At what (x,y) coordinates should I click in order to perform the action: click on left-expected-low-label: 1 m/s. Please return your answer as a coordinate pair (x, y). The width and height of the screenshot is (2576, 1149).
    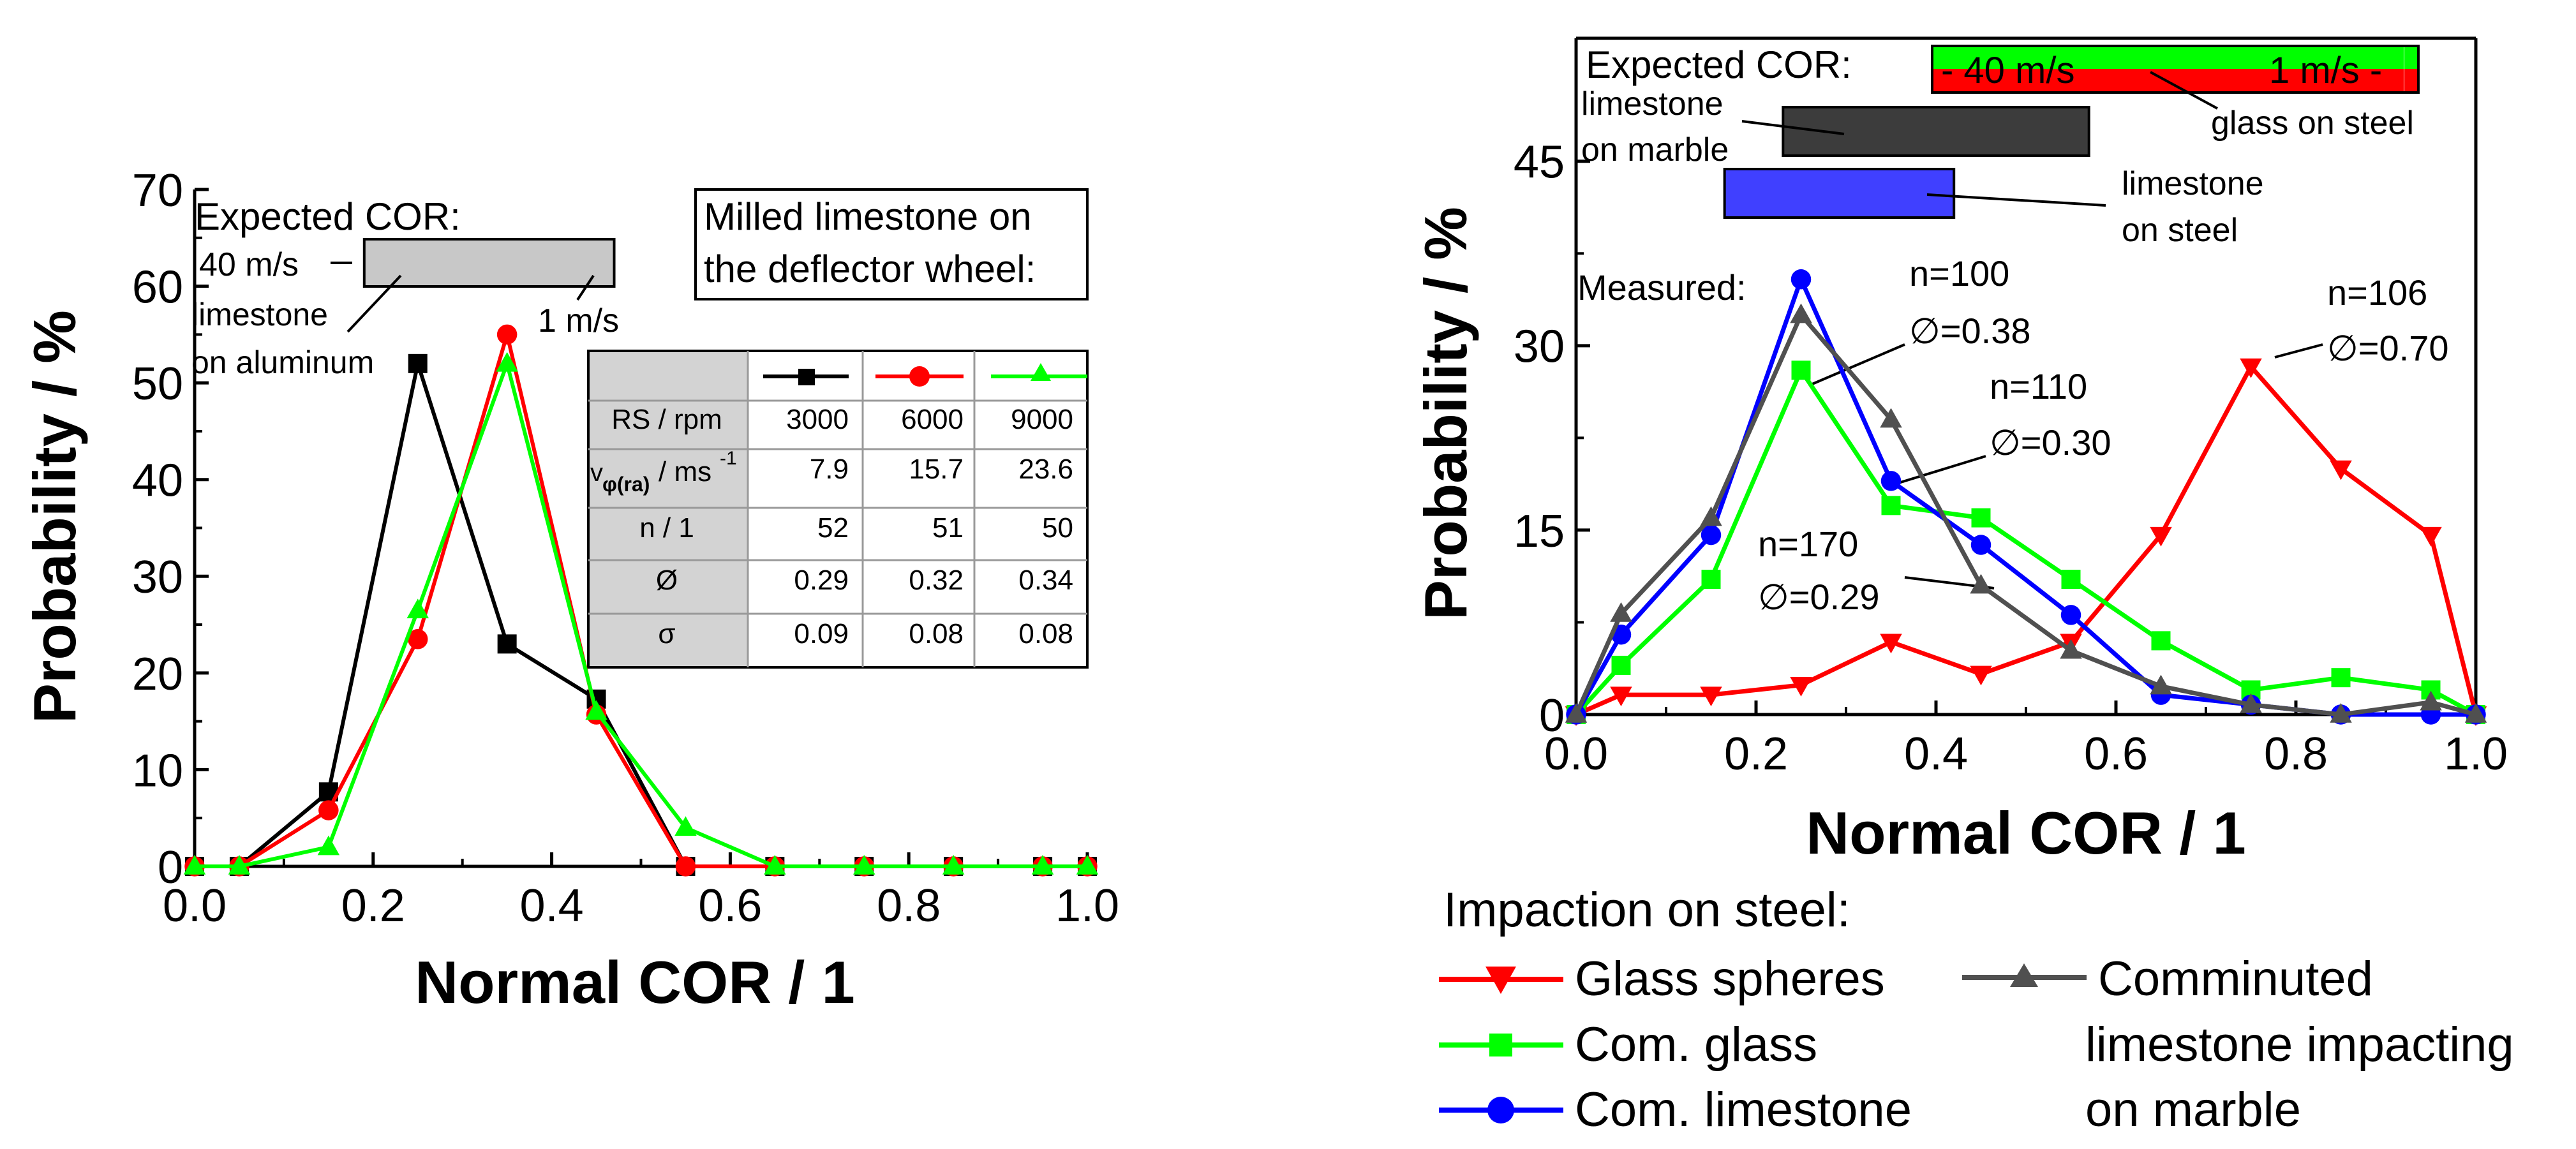
    Looking at the image, I should click on (578, 320).